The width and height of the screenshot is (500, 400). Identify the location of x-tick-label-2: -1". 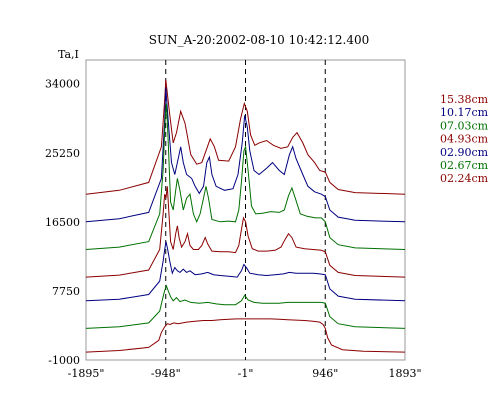
(246, 373).